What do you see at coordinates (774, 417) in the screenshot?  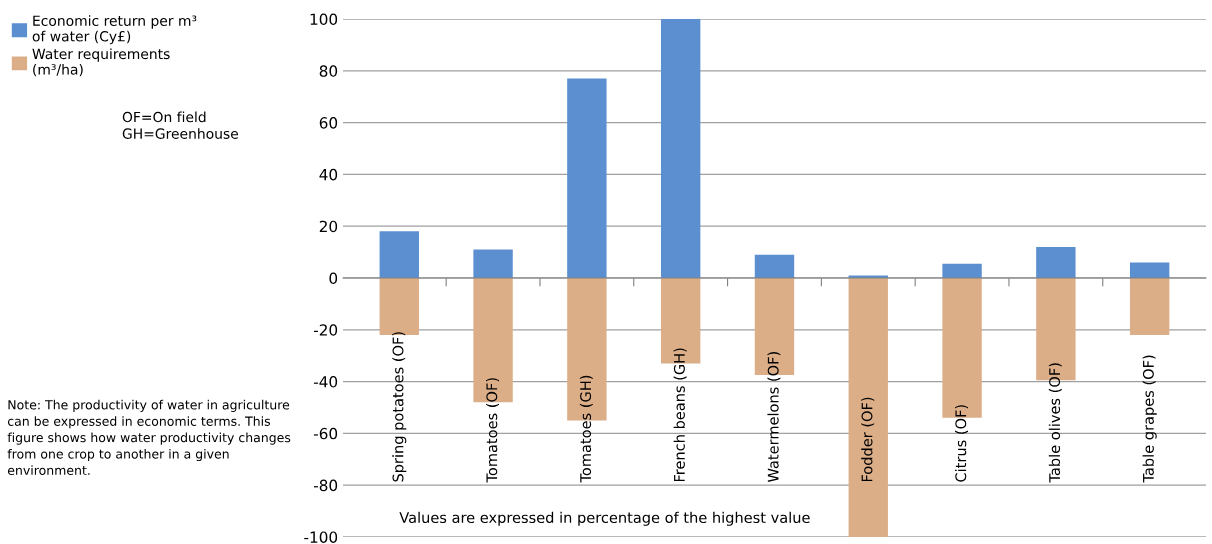 I see `x-tick-label: Watermelons (OF)` at bounding box center [774, 417].